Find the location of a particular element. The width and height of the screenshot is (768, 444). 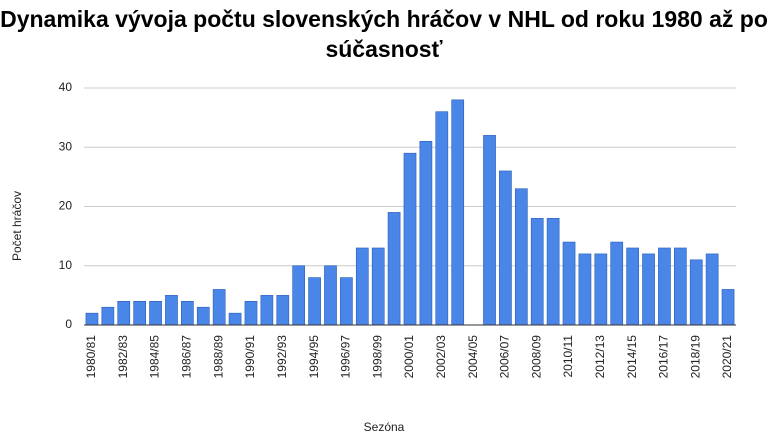

x-tick-label: 2006/07 is located at coordinates (505, 357).